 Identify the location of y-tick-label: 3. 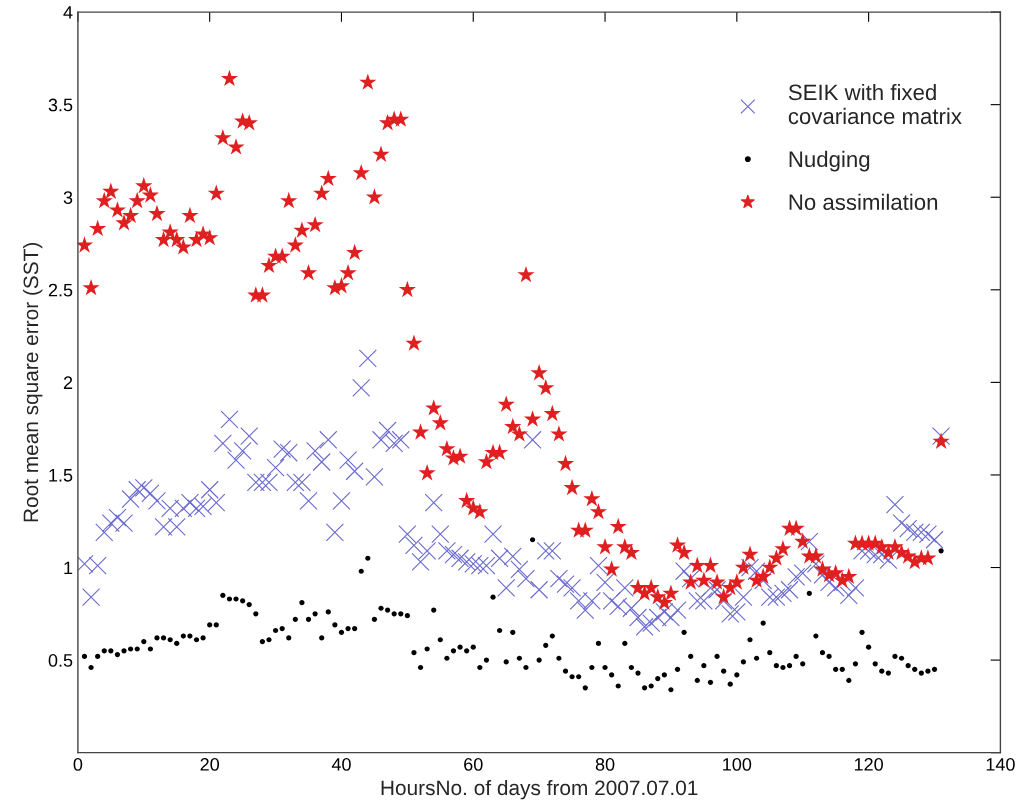
(68, 197).